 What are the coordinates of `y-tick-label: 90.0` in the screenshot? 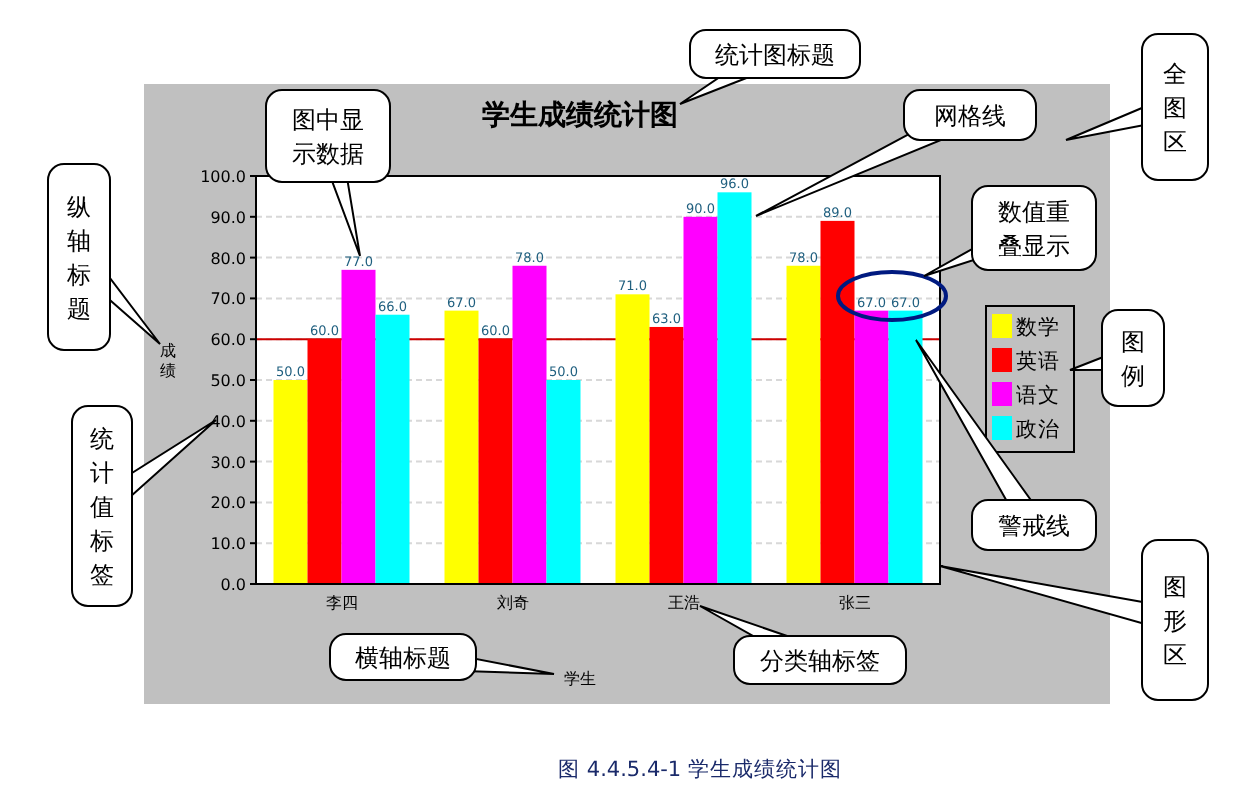 It's located at (228, 217).